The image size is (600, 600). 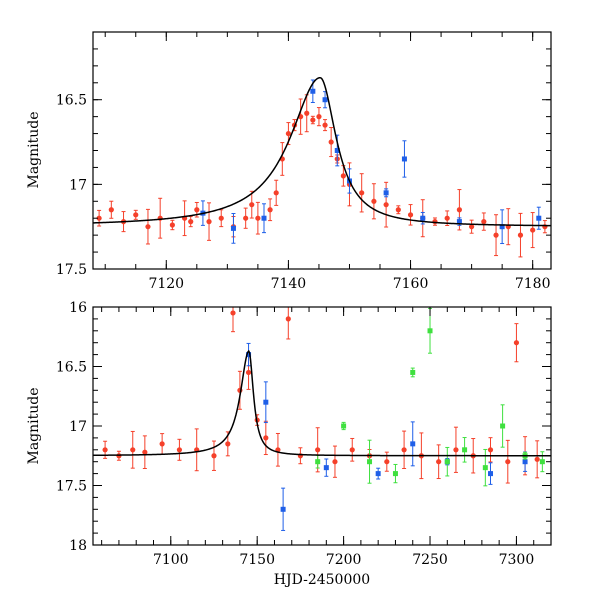 I want to click on x-axis-title: HJD-2450000, so click(x=322, y=580).